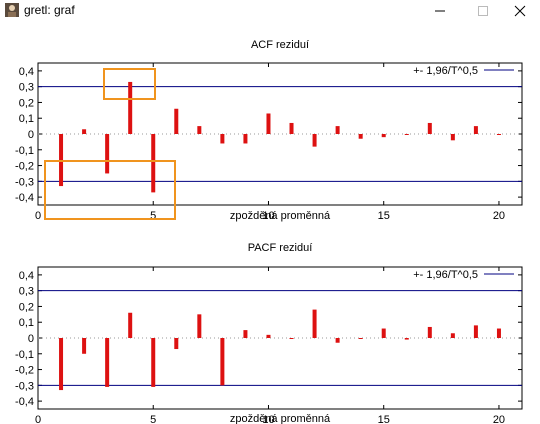 The width and height of the screenshot is (540, 424). What do you see at coordinates (153, 216) in the screenshot?
I see `acf-x-tick-label: 5` at bounding box center [153, 216].